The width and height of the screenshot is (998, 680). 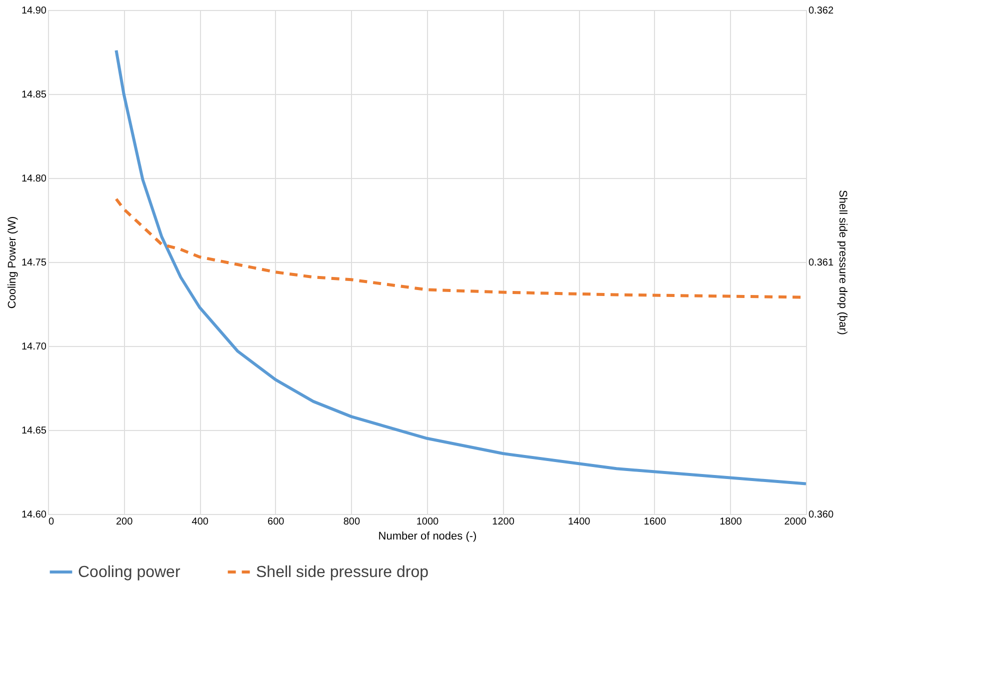 I want to click on x-tick-label: 600, so click(x=276, y=522).